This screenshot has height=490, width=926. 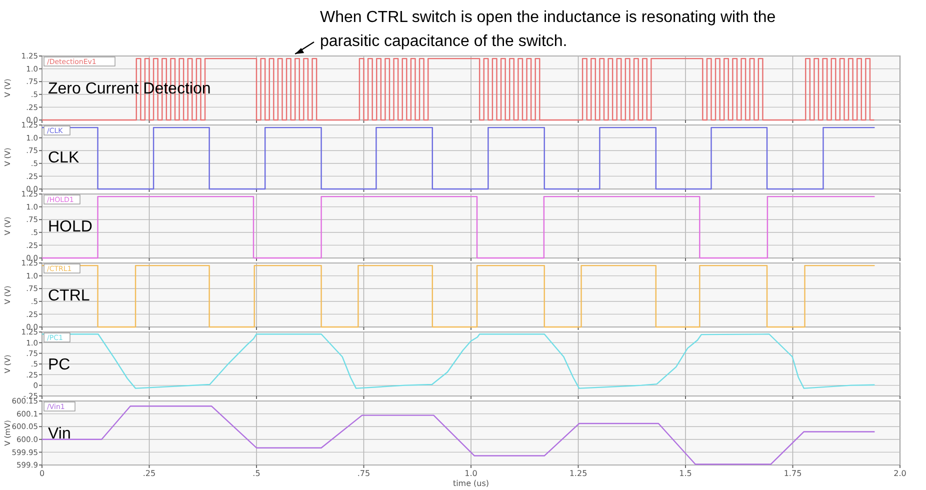 I want to click on text: CTRL, so click(x=69, y=296).